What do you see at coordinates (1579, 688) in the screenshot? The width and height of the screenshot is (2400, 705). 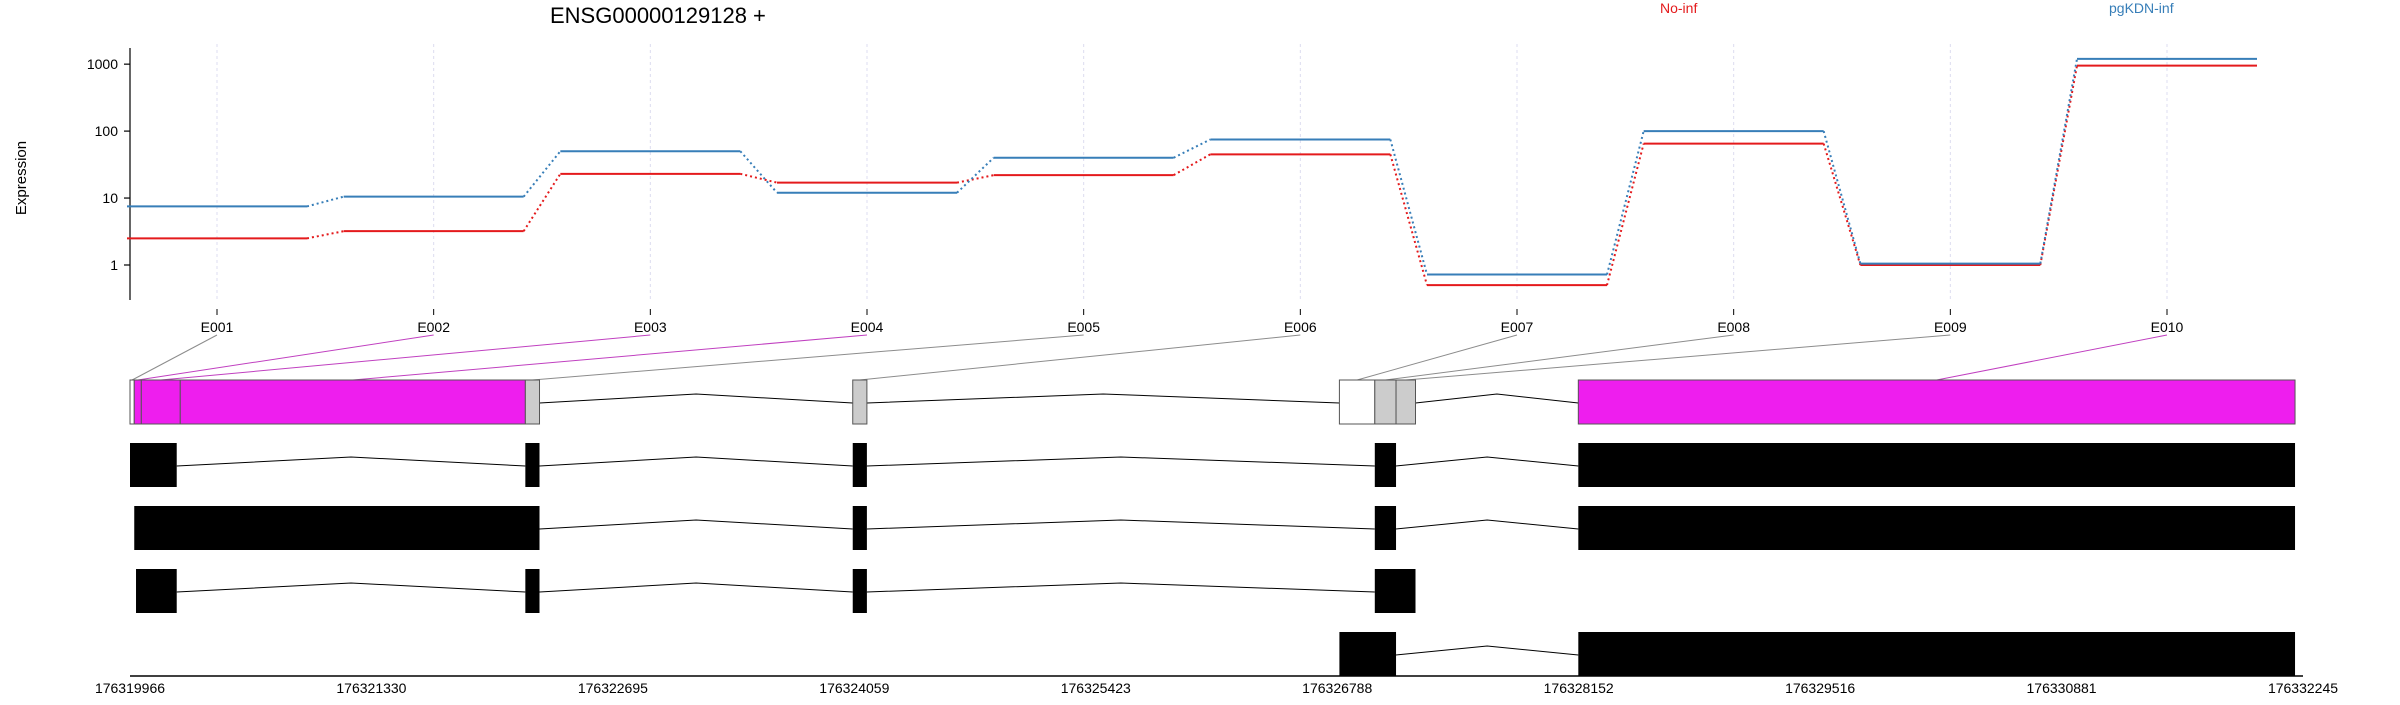 I see `coordinate-tick-label: 176328152` at bounding box center [1579, 688].